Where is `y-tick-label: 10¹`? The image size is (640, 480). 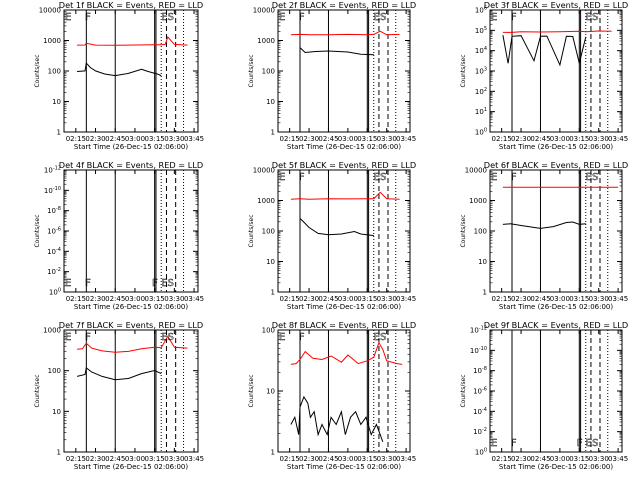
y-tick-label: 10¹ is located at coordinates (481, 111).